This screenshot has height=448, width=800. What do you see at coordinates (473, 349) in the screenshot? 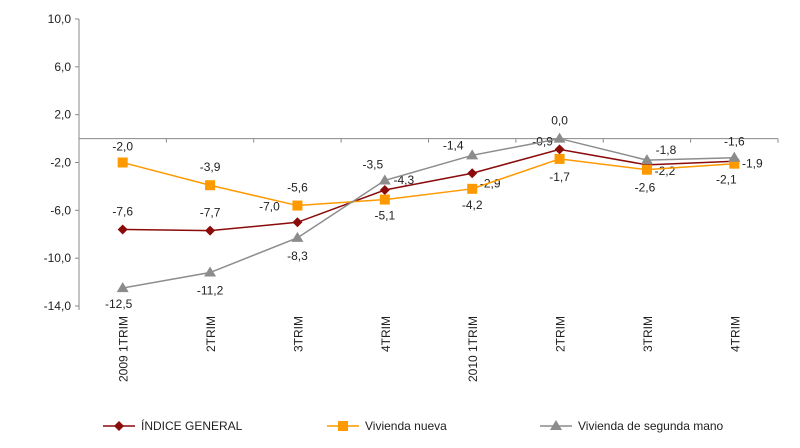
I see `x-tick-label: 2010 1TRIM` at bounding box center [473, 349].